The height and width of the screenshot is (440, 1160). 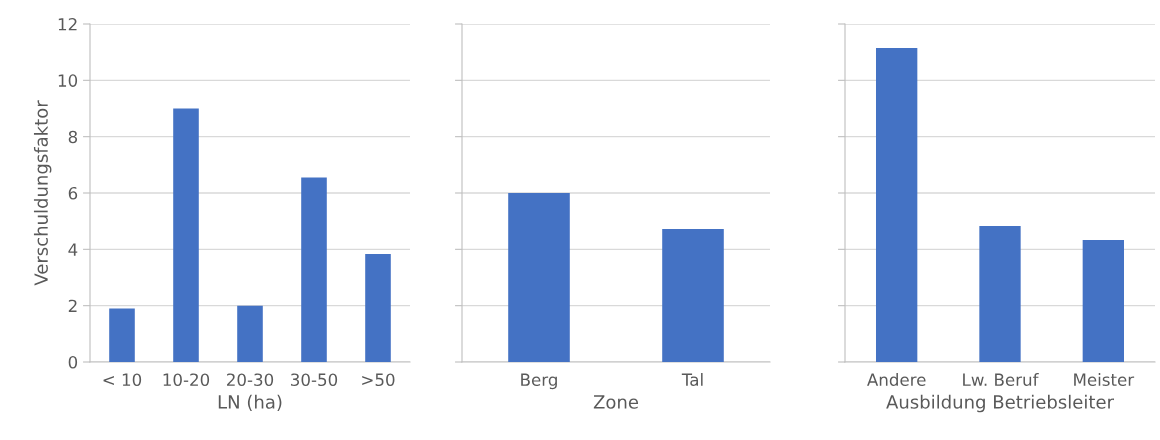 I want to click on x-tick-label: Lw. Beruf, so click(x=1001, y=380).